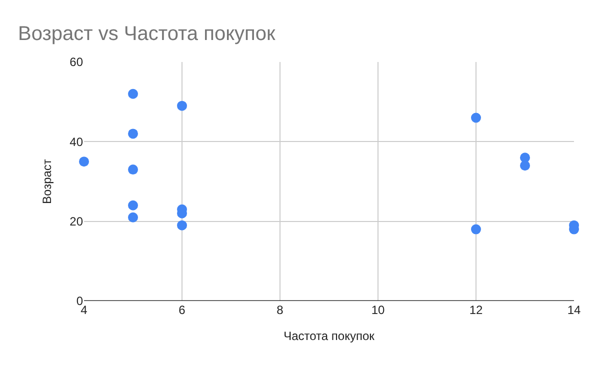  Describe the element at coordinates (378, 310) in the screenshot. I see `x-tick-label: 10` at that location.